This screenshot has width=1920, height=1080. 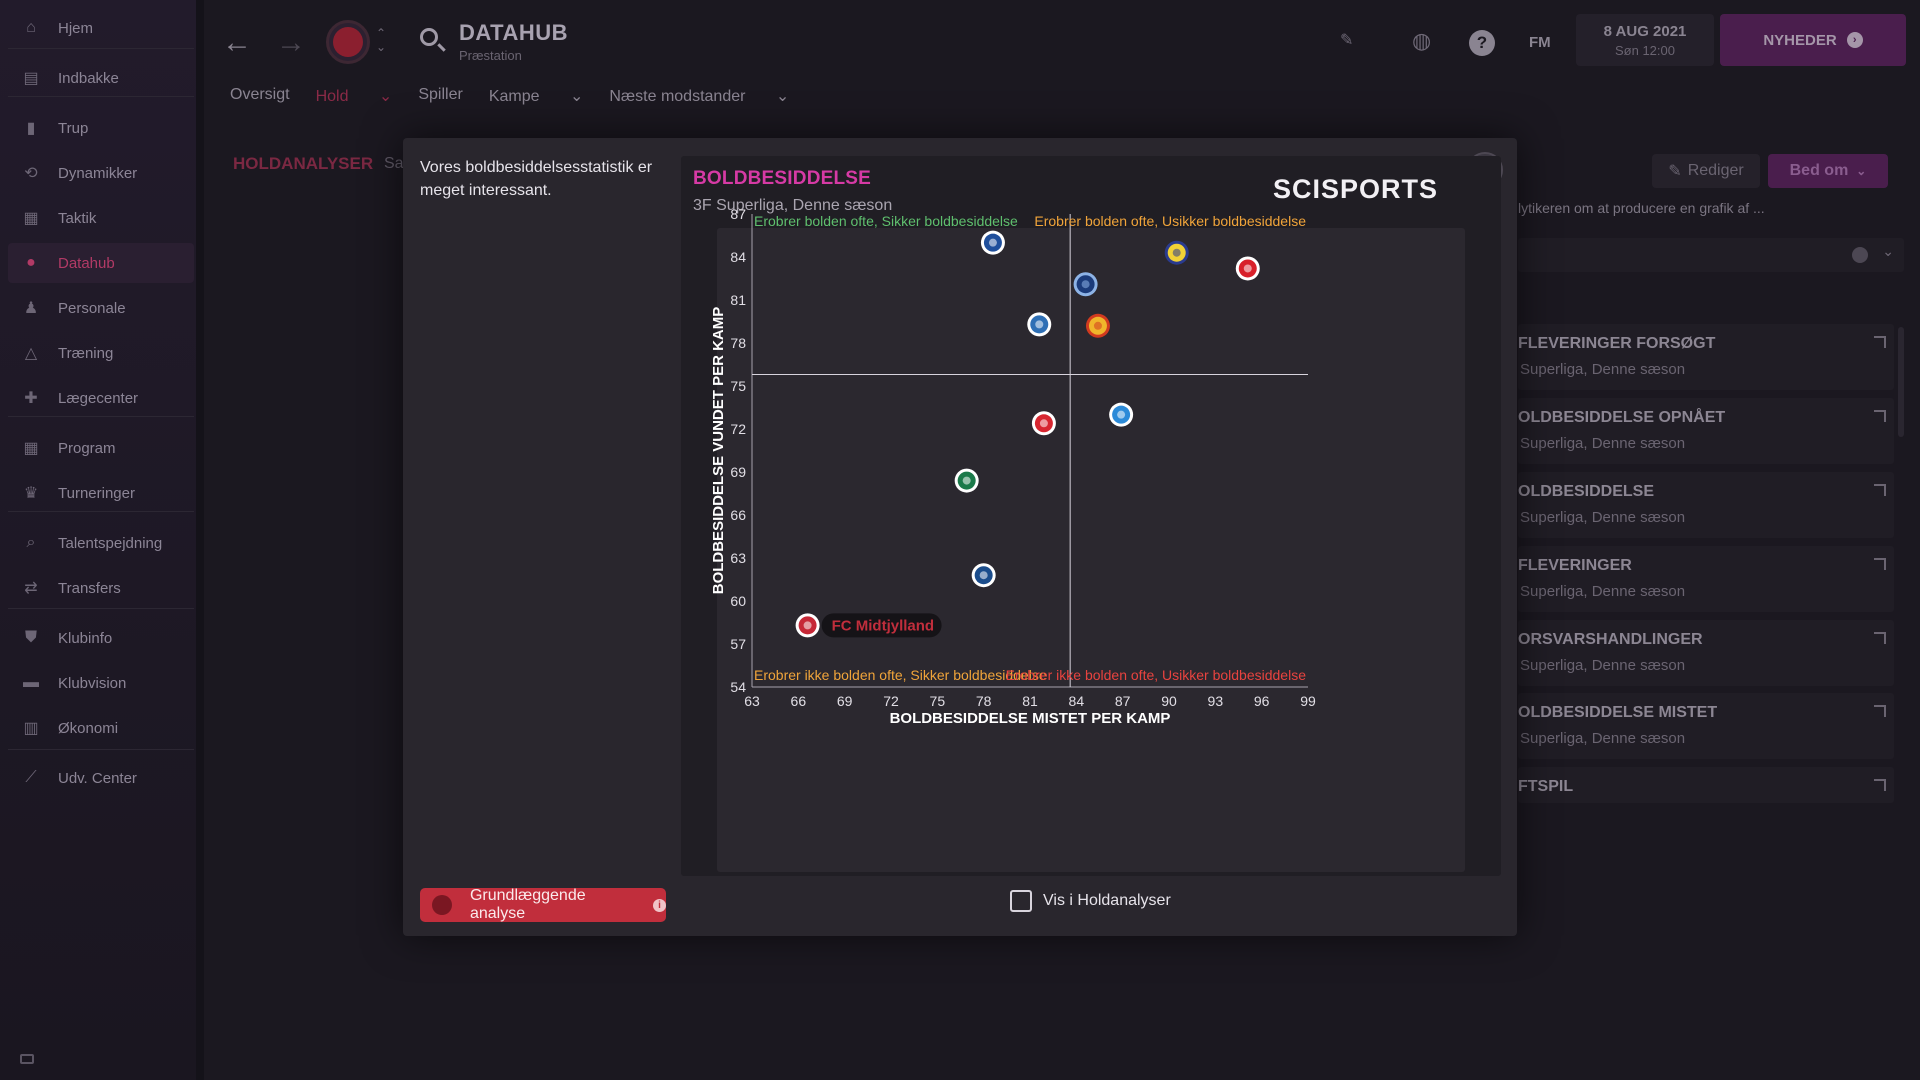 I want to click on sidebar-item-personale: ♟ Personale, so click(x=98, y=308).